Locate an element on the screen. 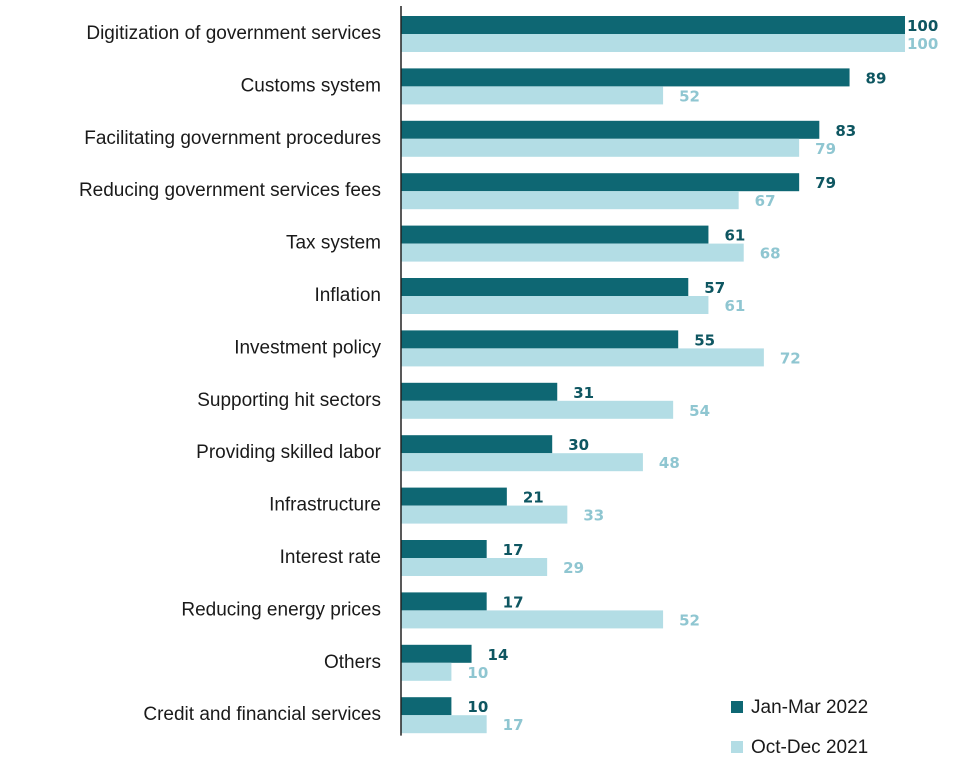  data-label: 31 is located at coordinates (583, 393).